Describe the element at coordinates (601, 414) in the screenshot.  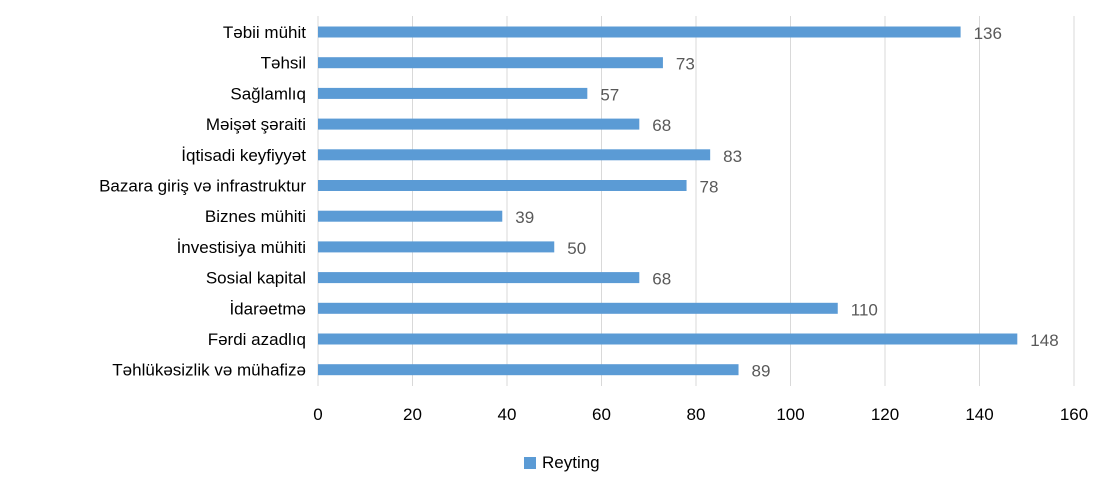
I see `x-tick-label: 60` at that location.